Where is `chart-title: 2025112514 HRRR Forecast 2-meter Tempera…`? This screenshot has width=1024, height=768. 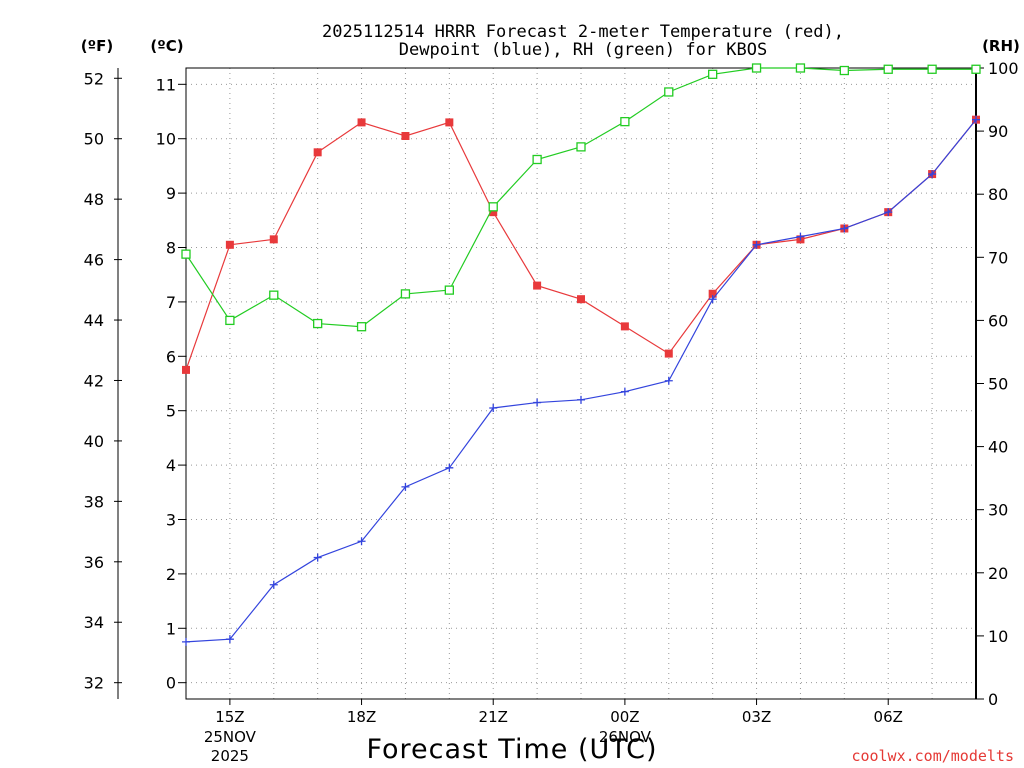 chart-title: 2025112514 HRRR Forecast 2-meter Tempera… is located at coordinates (583, 32).